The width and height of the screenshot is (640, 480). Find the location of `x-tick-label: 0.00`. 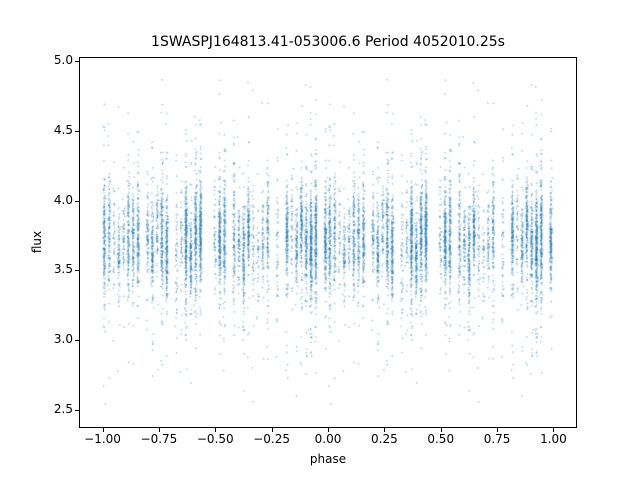

x-tick-label: 0.00 is located at coordinates (328, 439).